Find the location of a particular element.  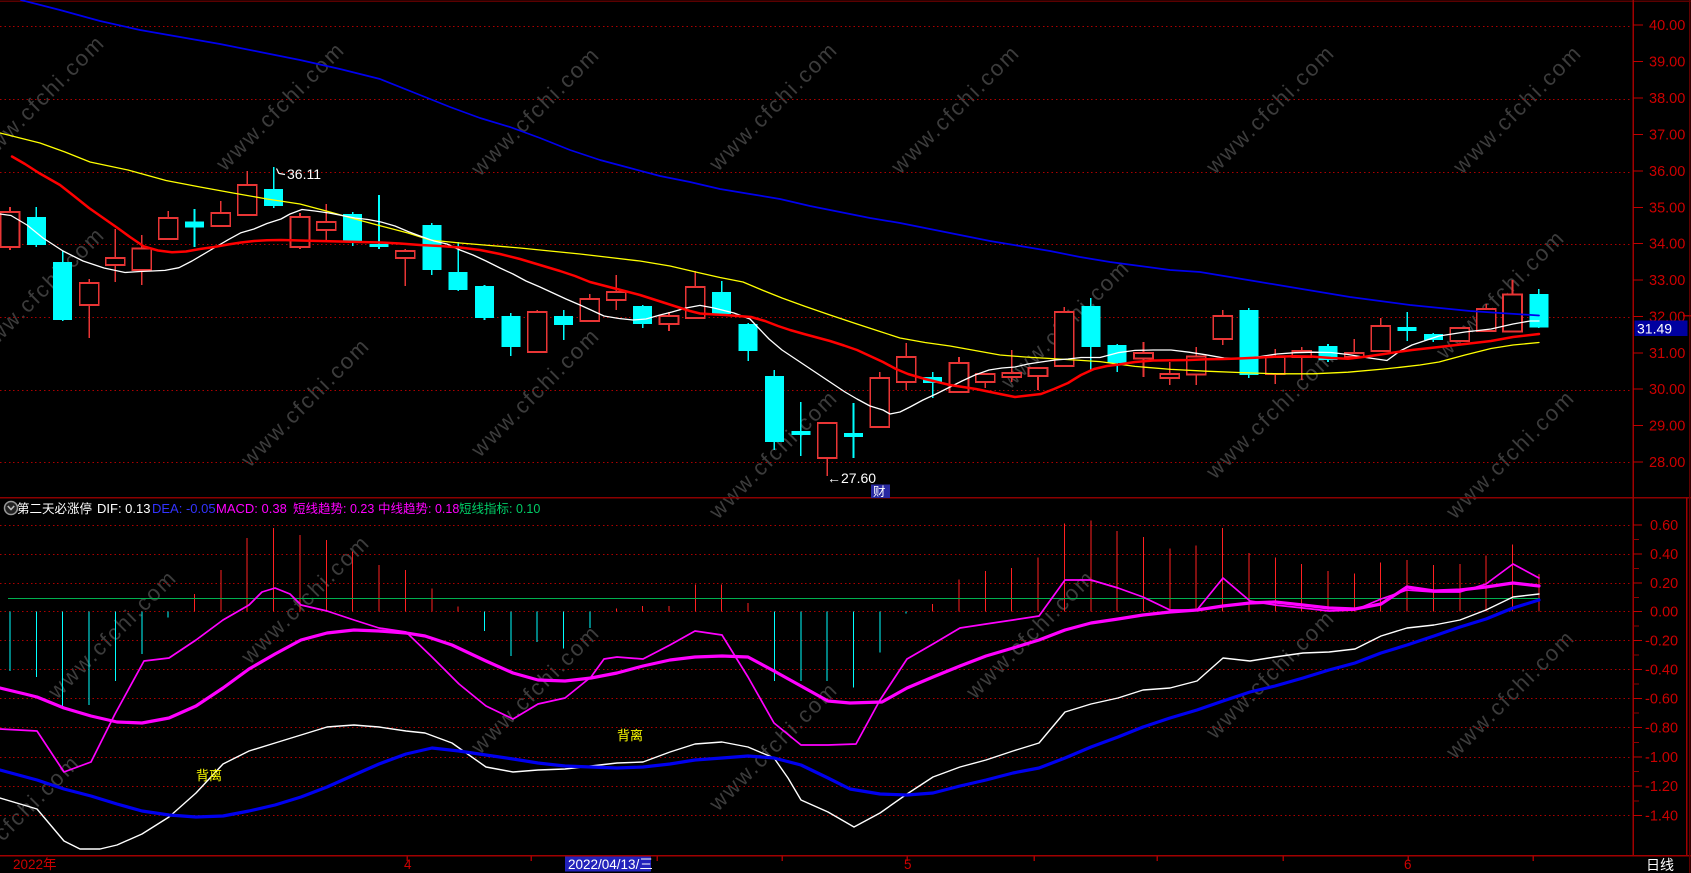

svg-text: -0.20 is located at coordinates (1661, 642).